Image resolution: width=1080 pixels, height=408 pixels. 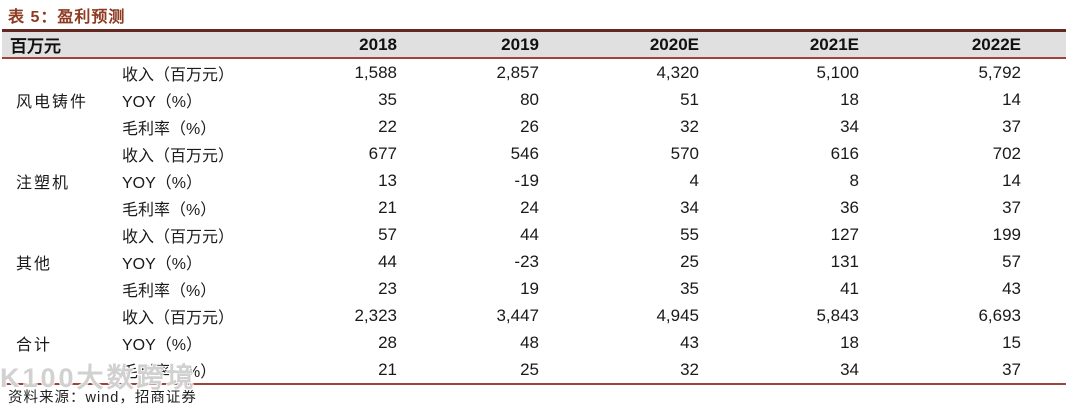 What do you see at coordinates (102, 398) in the screenshot?
I see `data-source-note: 资料来源：wind，招商证券` at bounding box center [102, 398].